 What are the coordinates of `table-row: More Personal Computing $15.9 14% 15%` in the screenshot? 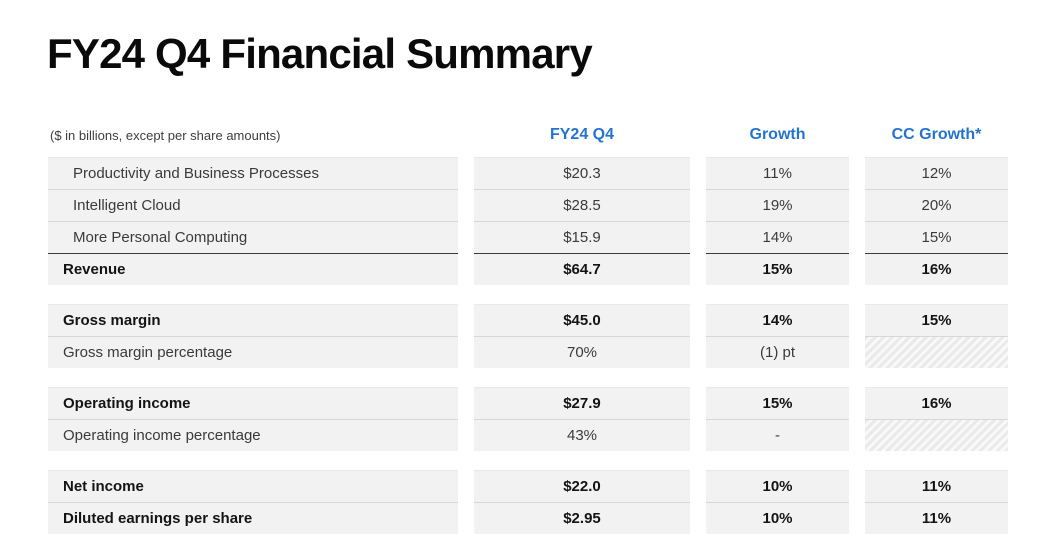 It's located at (528, 237).